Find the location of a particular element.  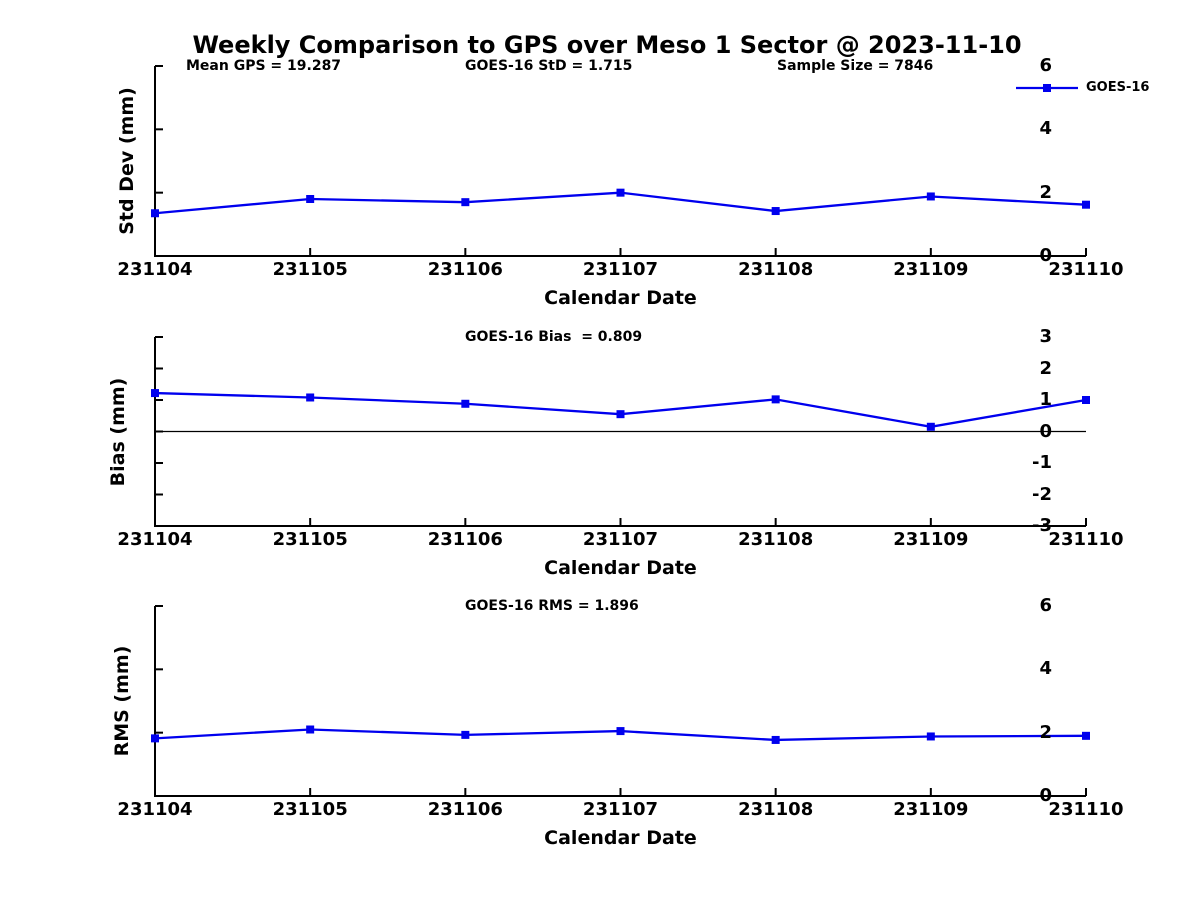

legend-label: GOES-16 is located at coordinates (1118, 87).